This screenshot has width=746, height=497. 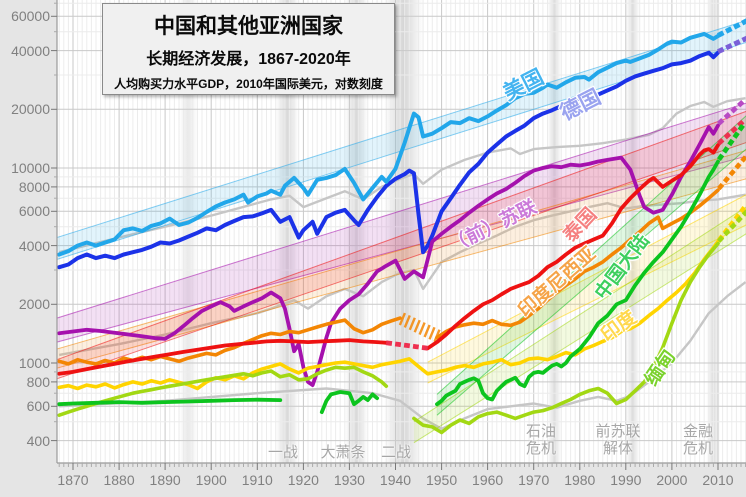 I want to click on x-axis-label: 1970, so click(x=534, y=480).